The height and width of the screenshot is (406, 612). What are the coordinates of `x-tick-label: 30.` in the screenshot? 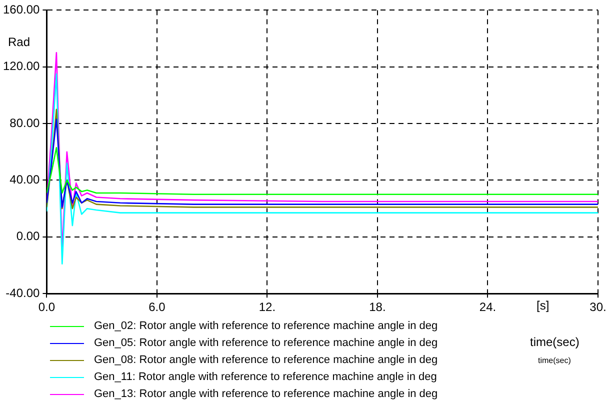 It's located at (598, 307).